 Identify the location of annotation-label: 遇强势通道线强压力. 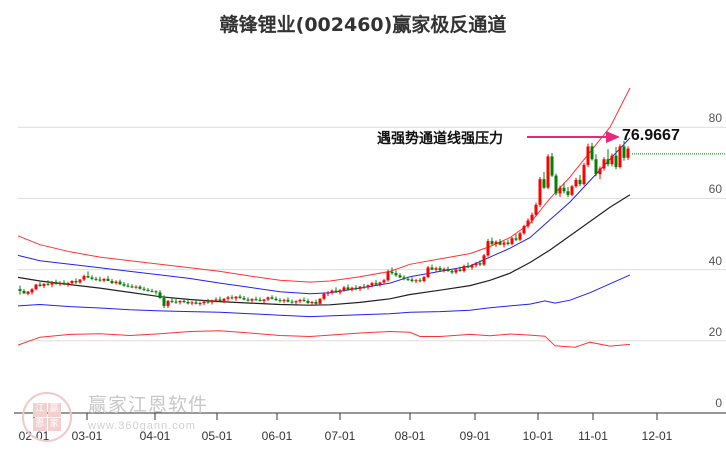
(440, 139).